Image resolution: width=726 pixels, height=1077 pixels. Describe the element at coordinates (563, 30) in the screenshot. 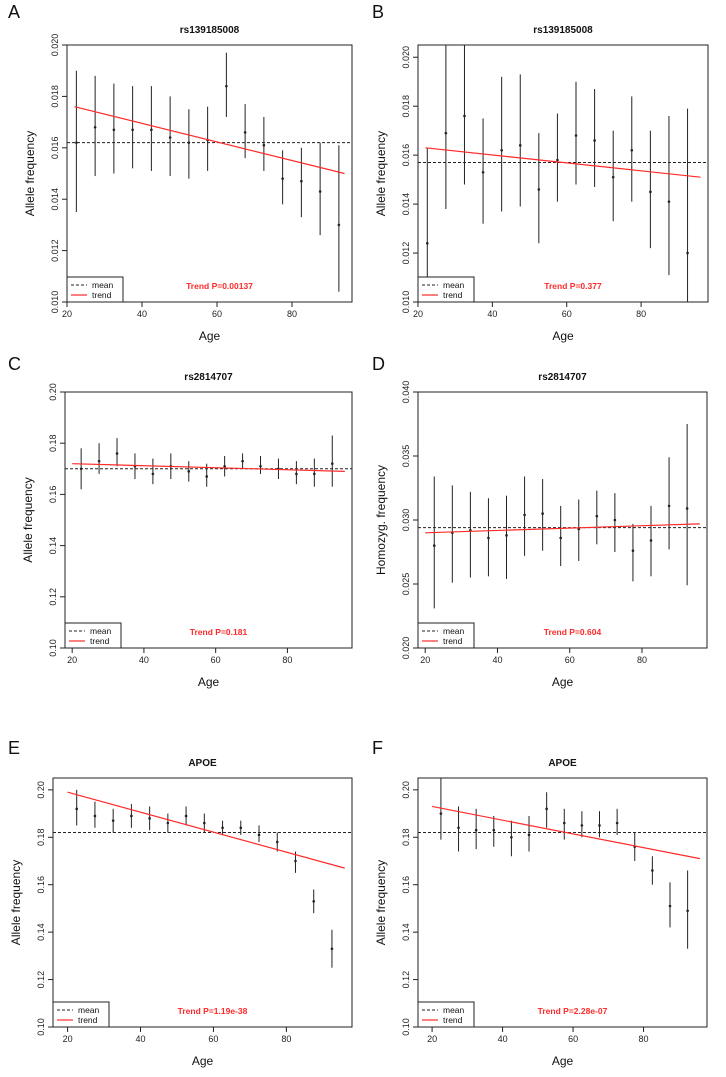

I see `chart-title: rs139185008` at that location.